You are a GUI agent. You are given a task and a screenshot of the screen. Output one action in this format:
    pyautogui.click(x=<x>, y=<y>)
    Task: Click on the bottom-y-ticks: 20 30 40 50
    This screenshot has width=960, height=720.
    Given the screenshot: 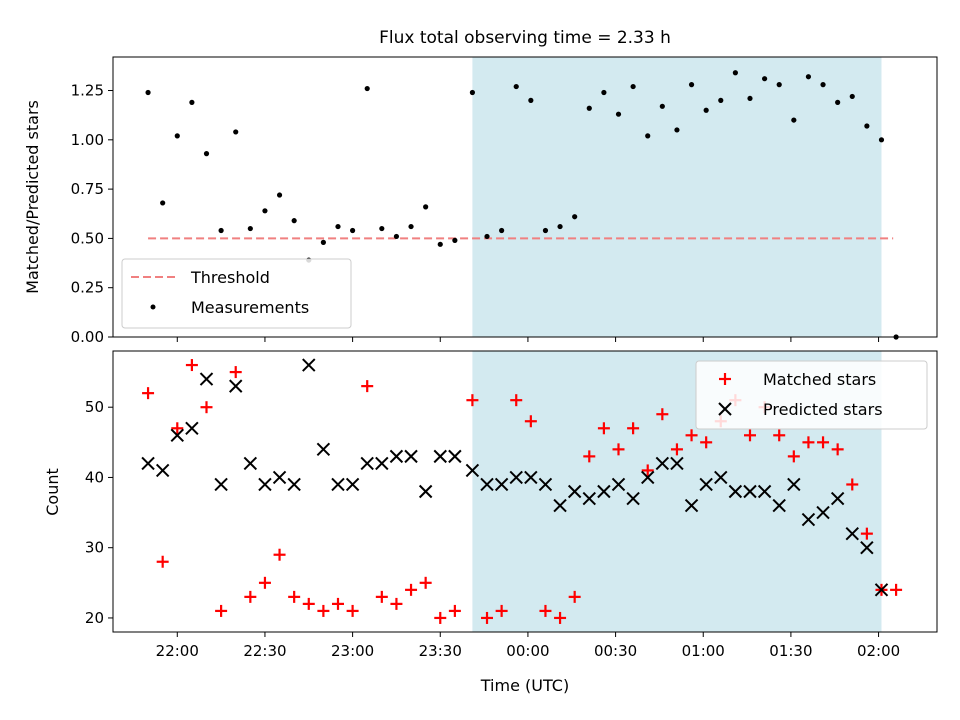 What is the action you would take?
    pyautogui.click(x=99, y=512)
    